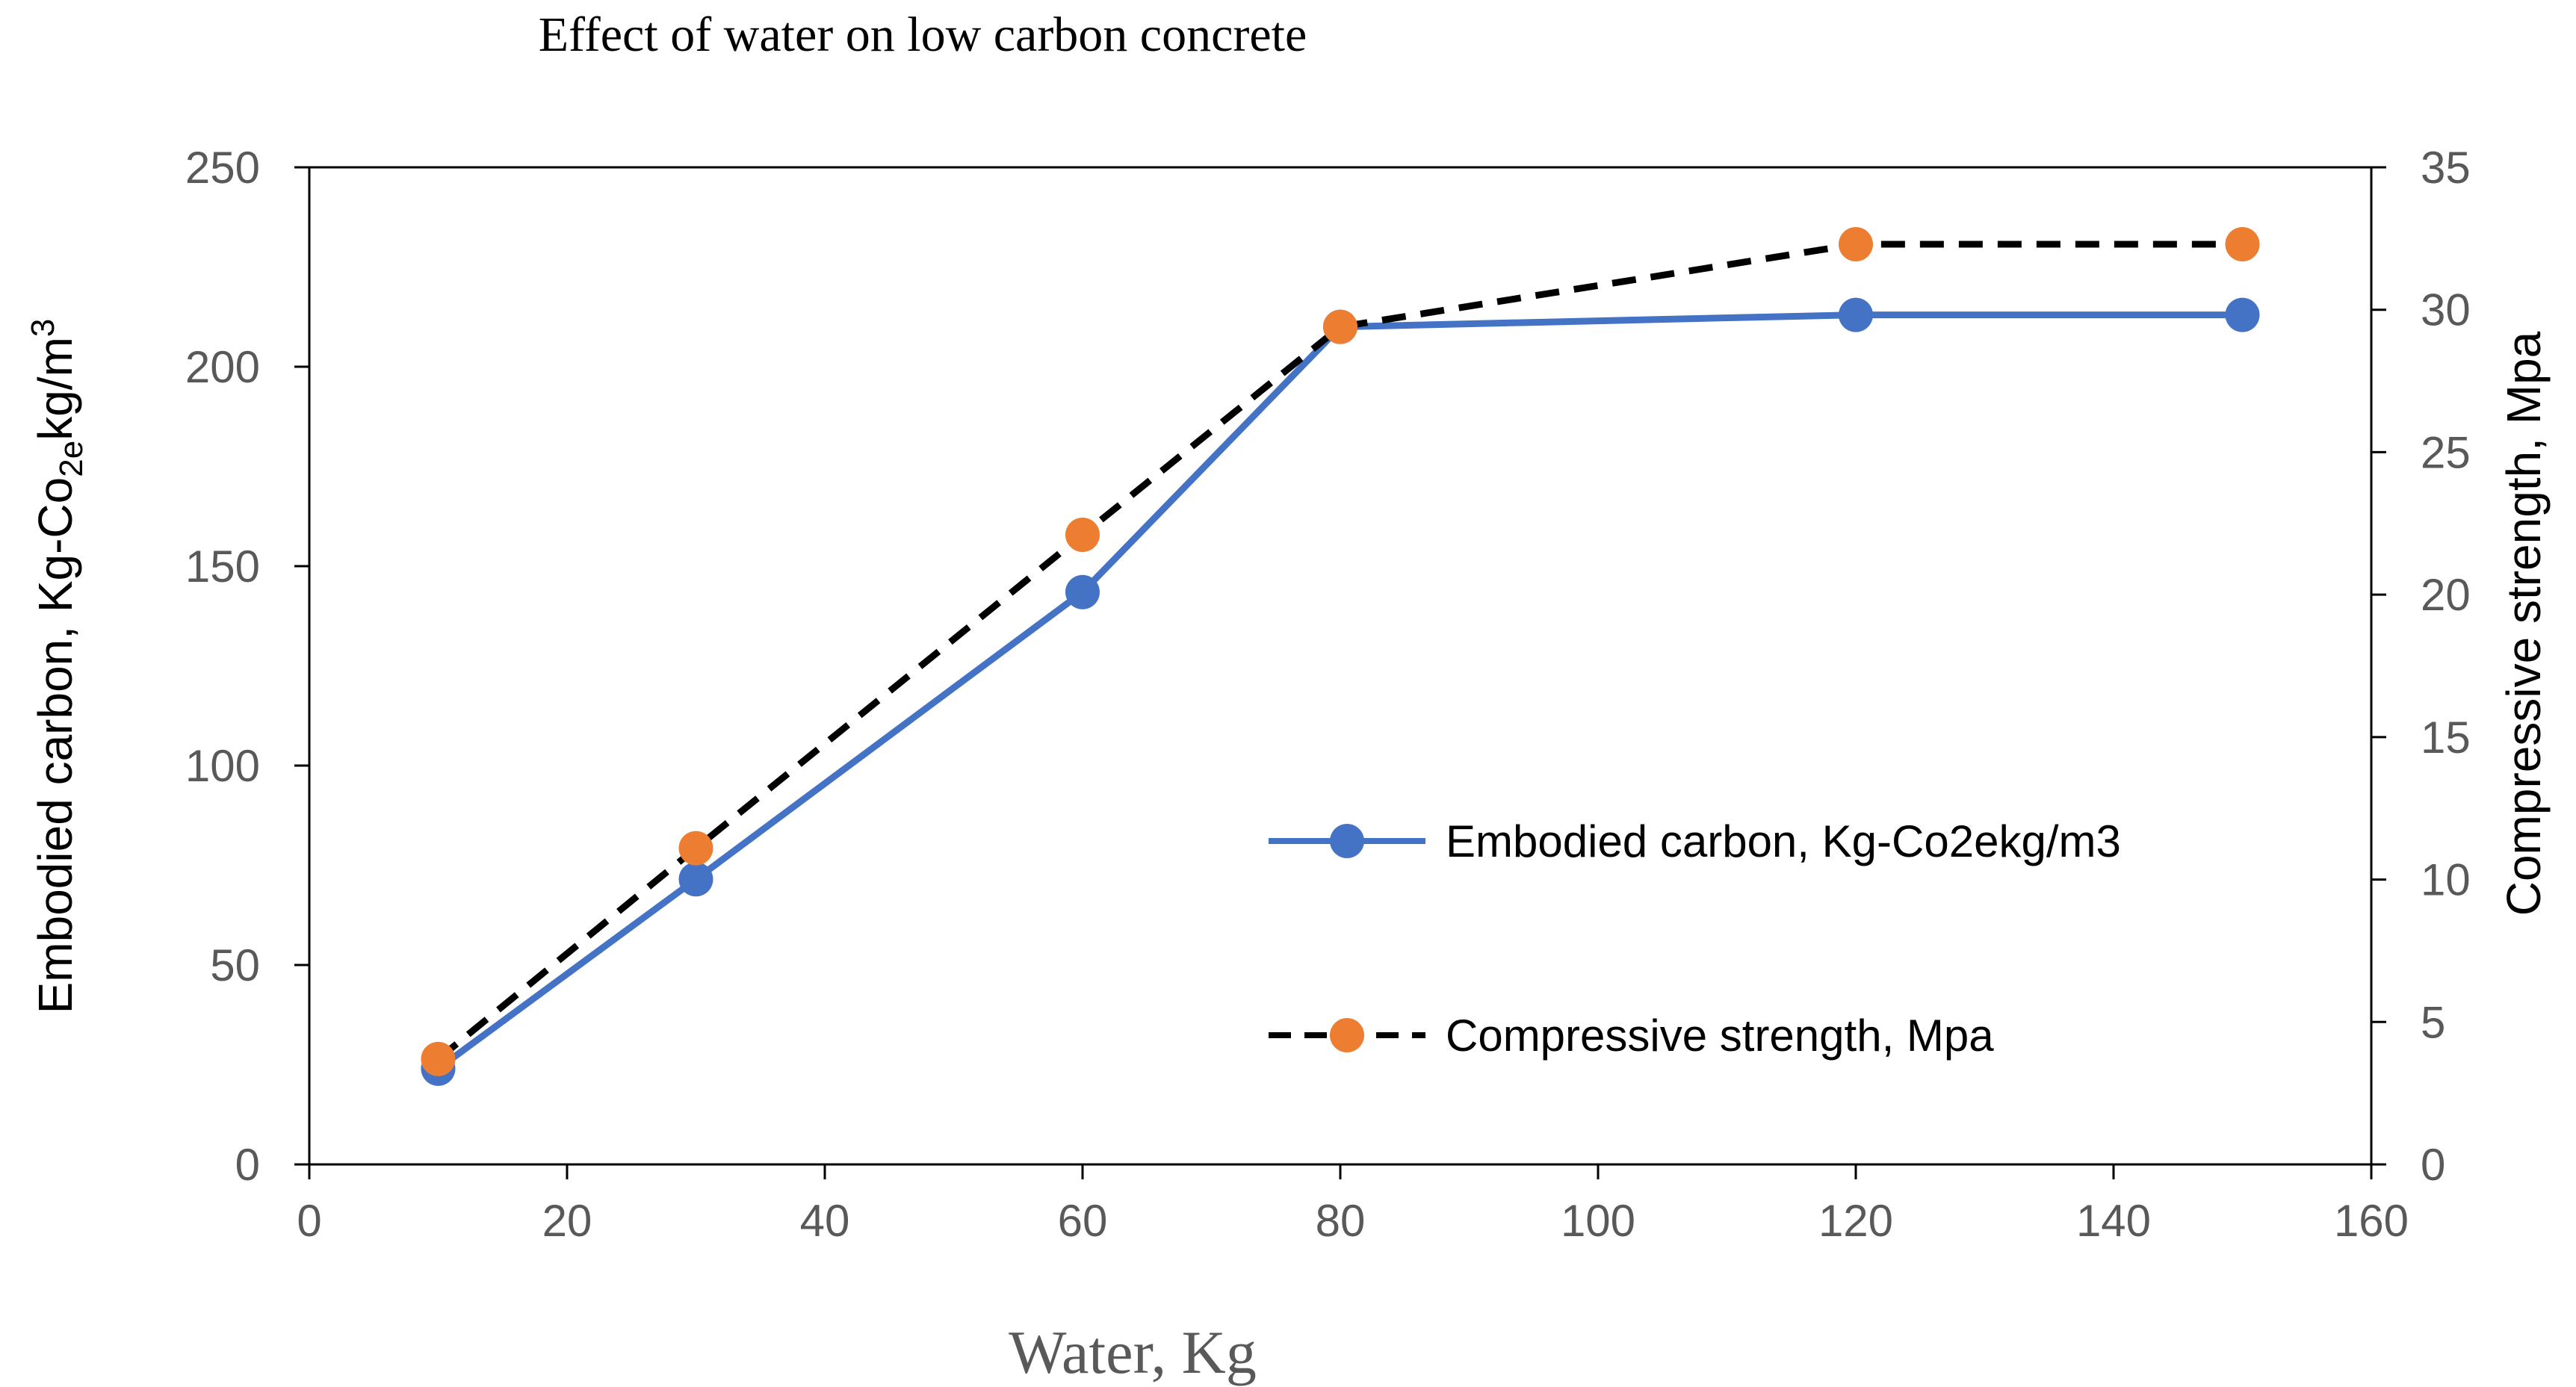 This screenshot has height=1387, width=2576. I want to click on y-left-axis-title: Embodied carbon, Kg-Co2ekg/m3, so click(57, 666).